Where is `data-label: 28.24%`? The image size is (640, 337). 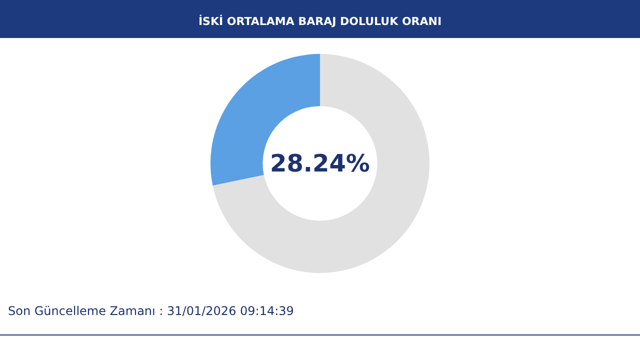
data-label: 28.24% is located at coordinates (320, 163).